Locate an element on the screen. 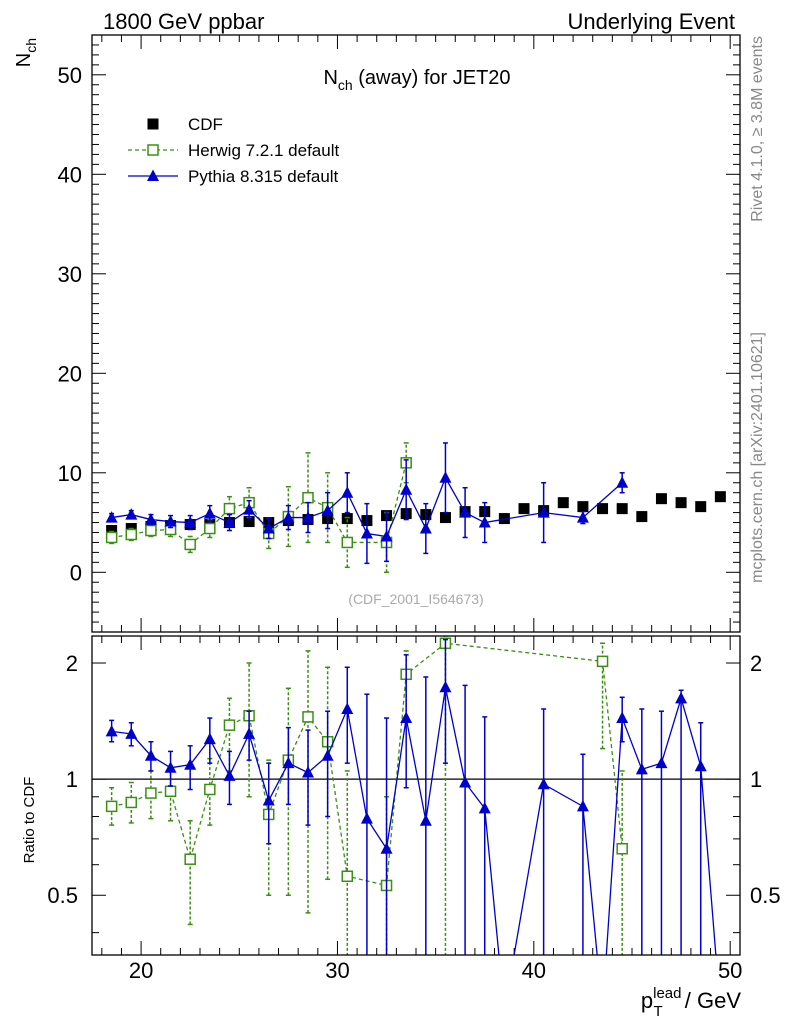  main-ytick-label: 50 is located at coordinates (70, 75).